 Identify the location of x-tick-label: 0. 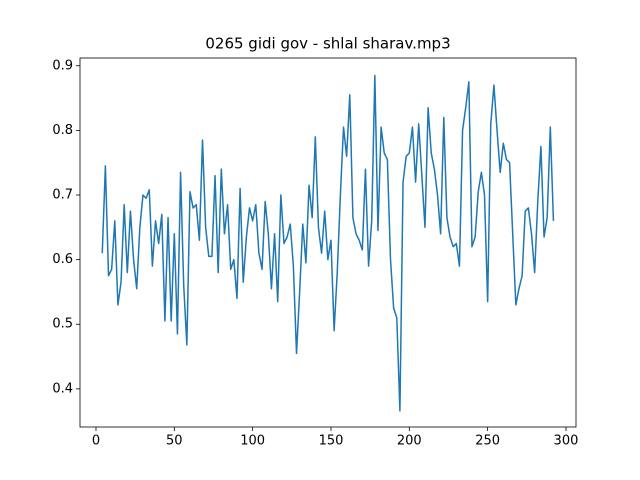
(96, 441).